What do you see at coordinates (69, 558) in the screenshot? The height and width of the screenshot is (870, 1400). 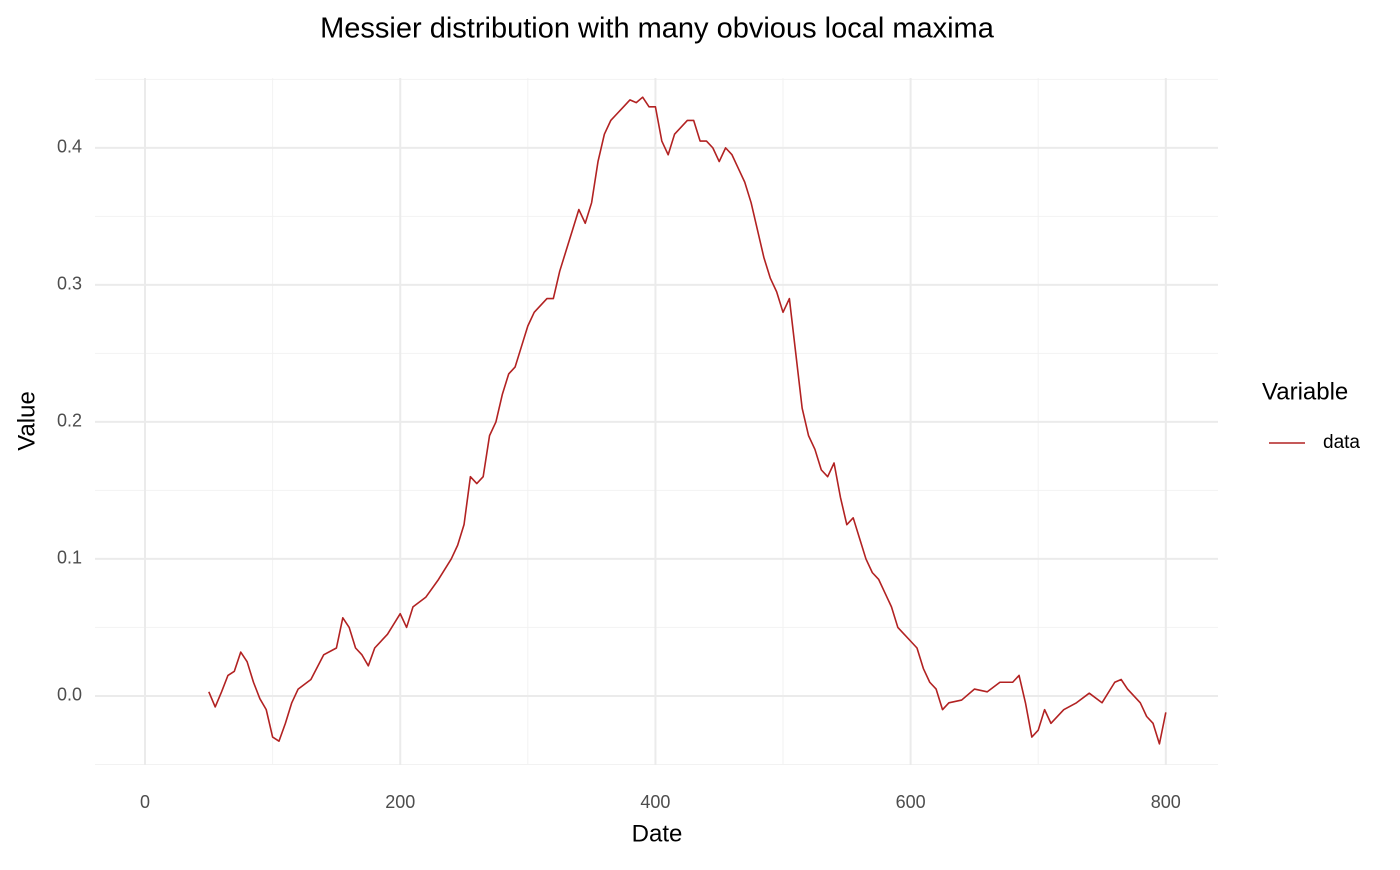 I see `y-tick-label: 0.1` at bounding box center [69, 558].